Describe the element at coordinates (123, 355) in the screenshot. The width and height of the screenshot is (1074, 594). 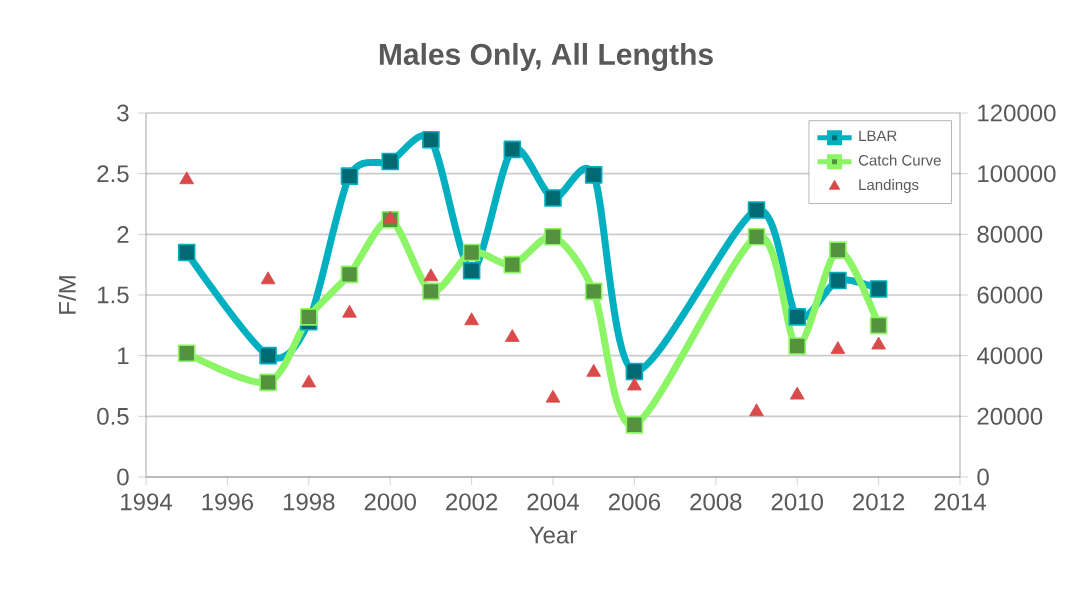
I see `y-tick-label: 1` at that location.